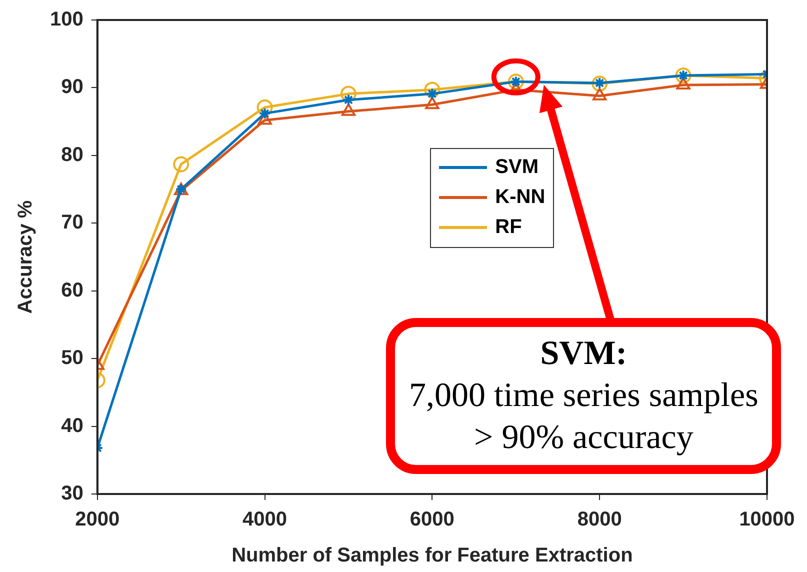  I want to click on y-tick-label: 30, so click(72, 493).